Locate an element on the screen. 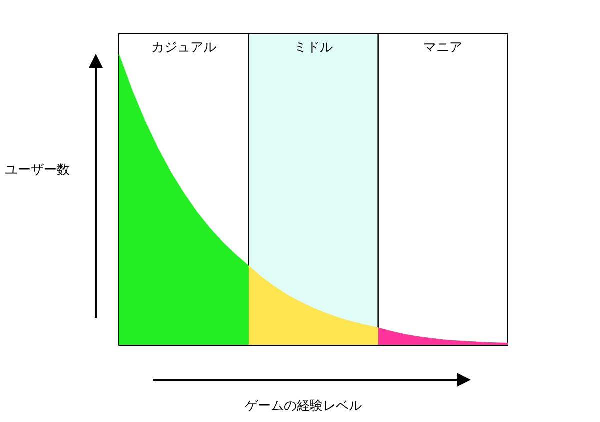 The image size is (600, 422). annotation: ミドル is located at coordinates (313, 48).